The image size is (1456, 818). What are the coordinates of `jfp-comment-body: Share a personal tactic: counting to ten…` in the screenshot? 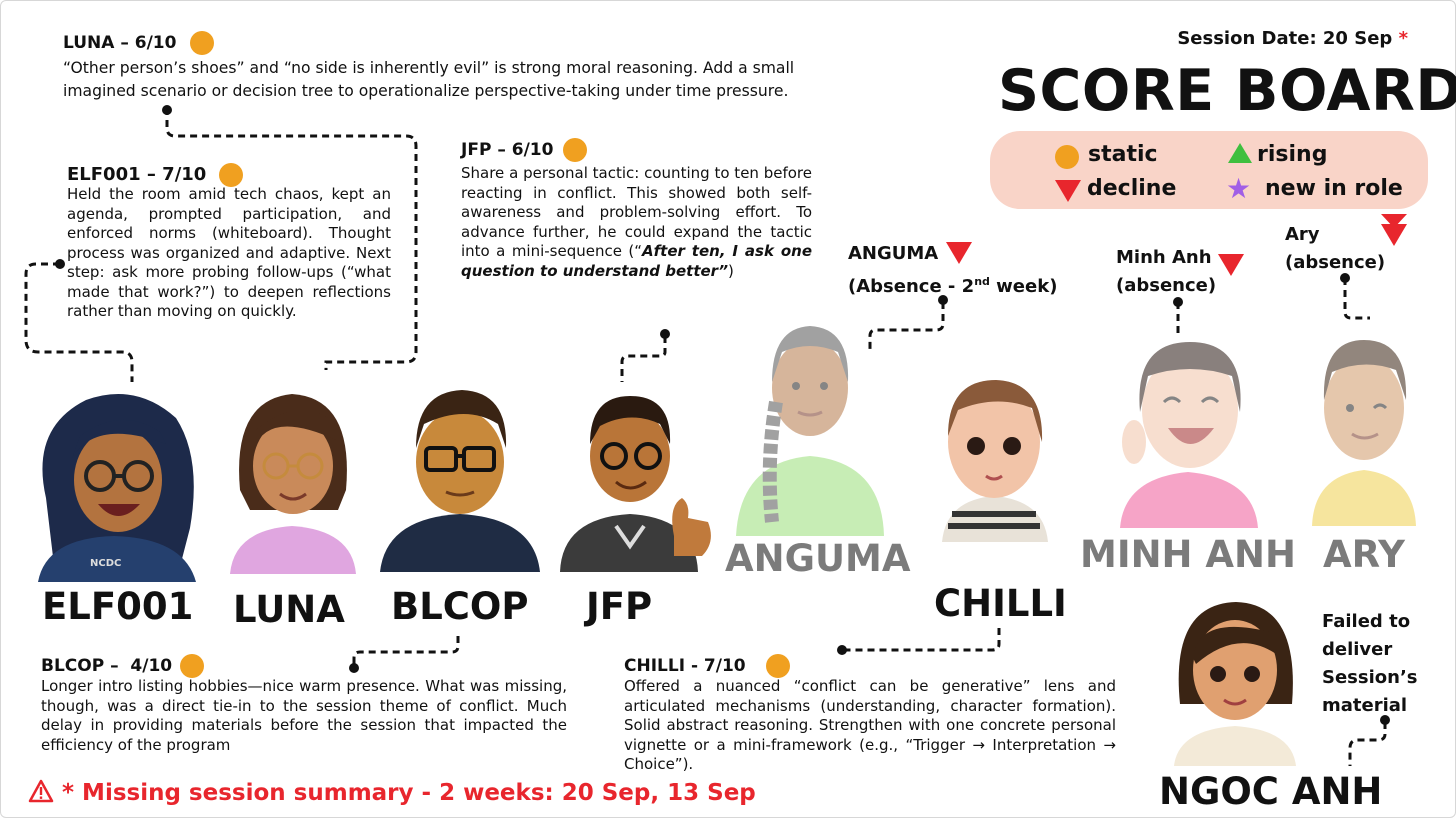 It's located at (636, 222).